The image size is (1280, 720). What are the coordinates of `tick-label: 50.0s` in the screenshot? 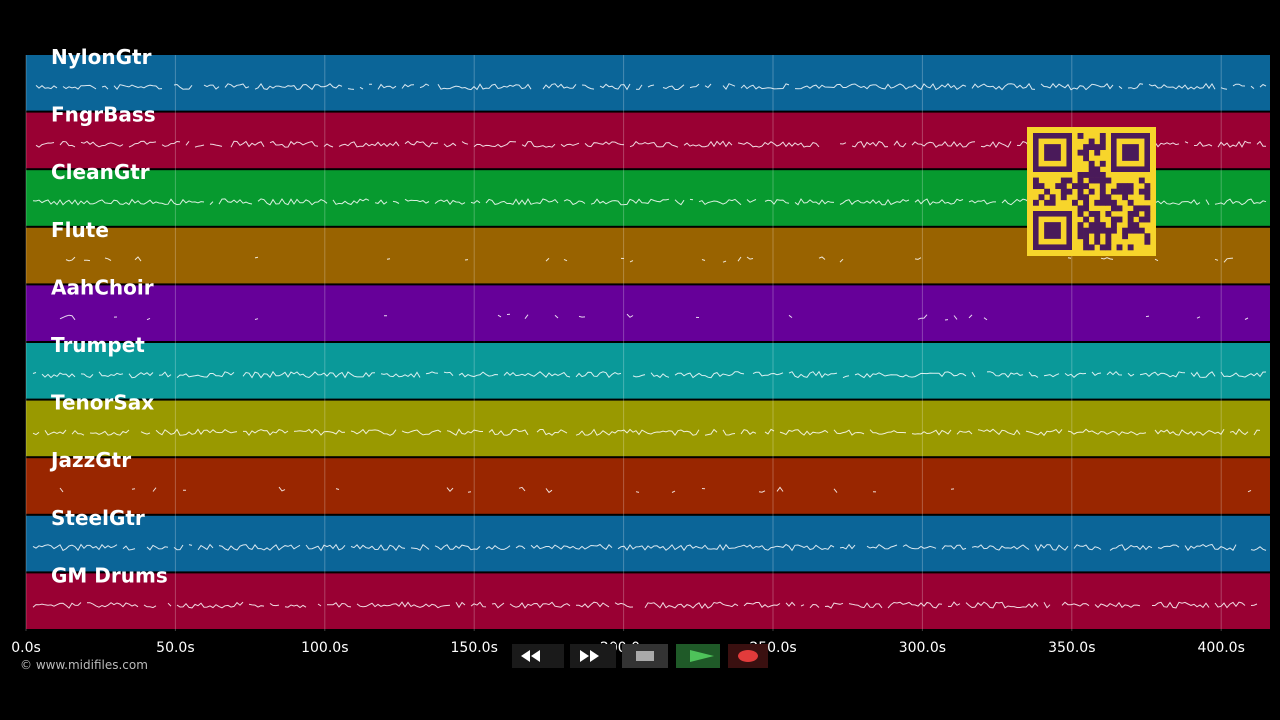 It's located at (175, 648).